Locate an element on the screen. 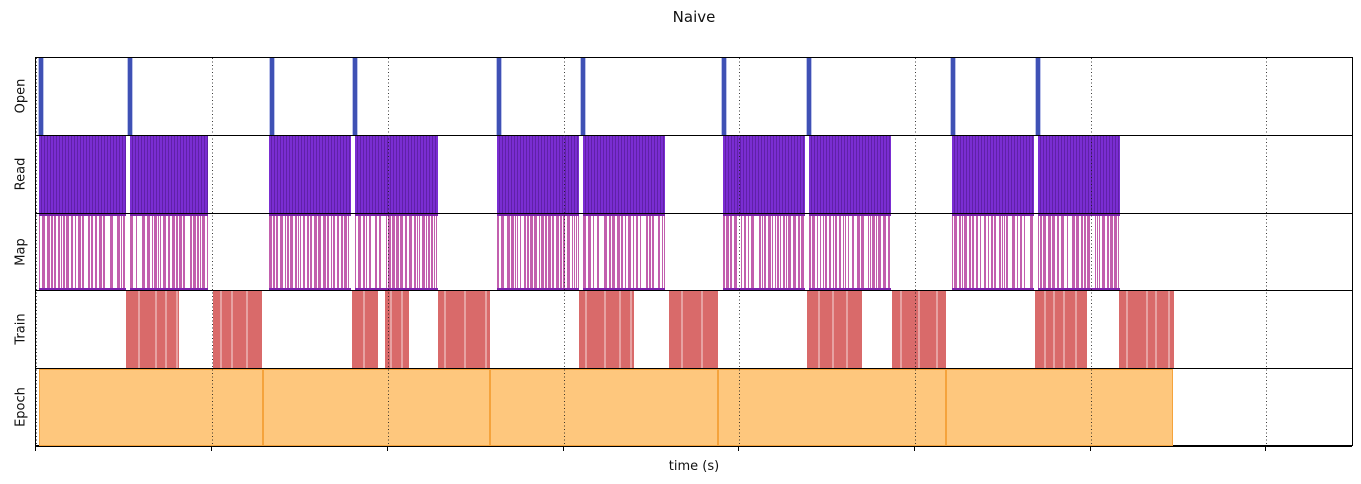  map-bottom-edge is located at coordinates (169, 289).